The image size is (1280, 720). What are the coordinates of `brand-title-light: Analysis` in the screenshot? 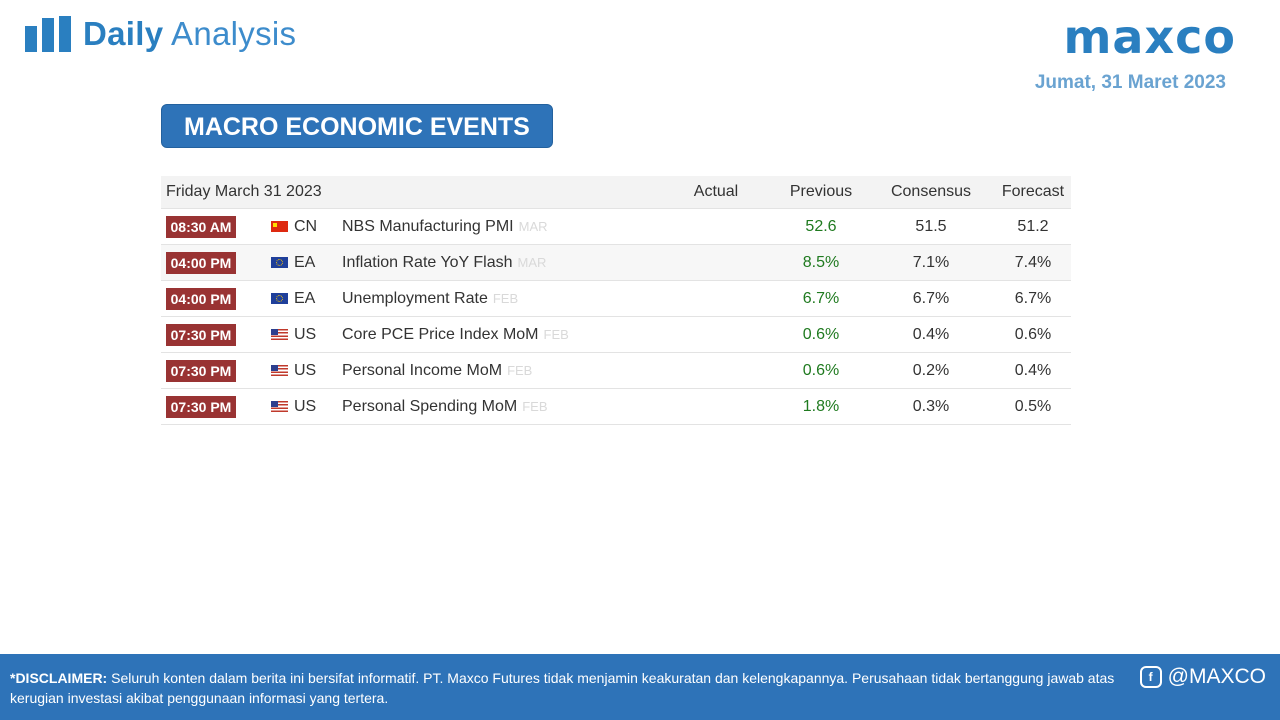 It's located at (234, 33).